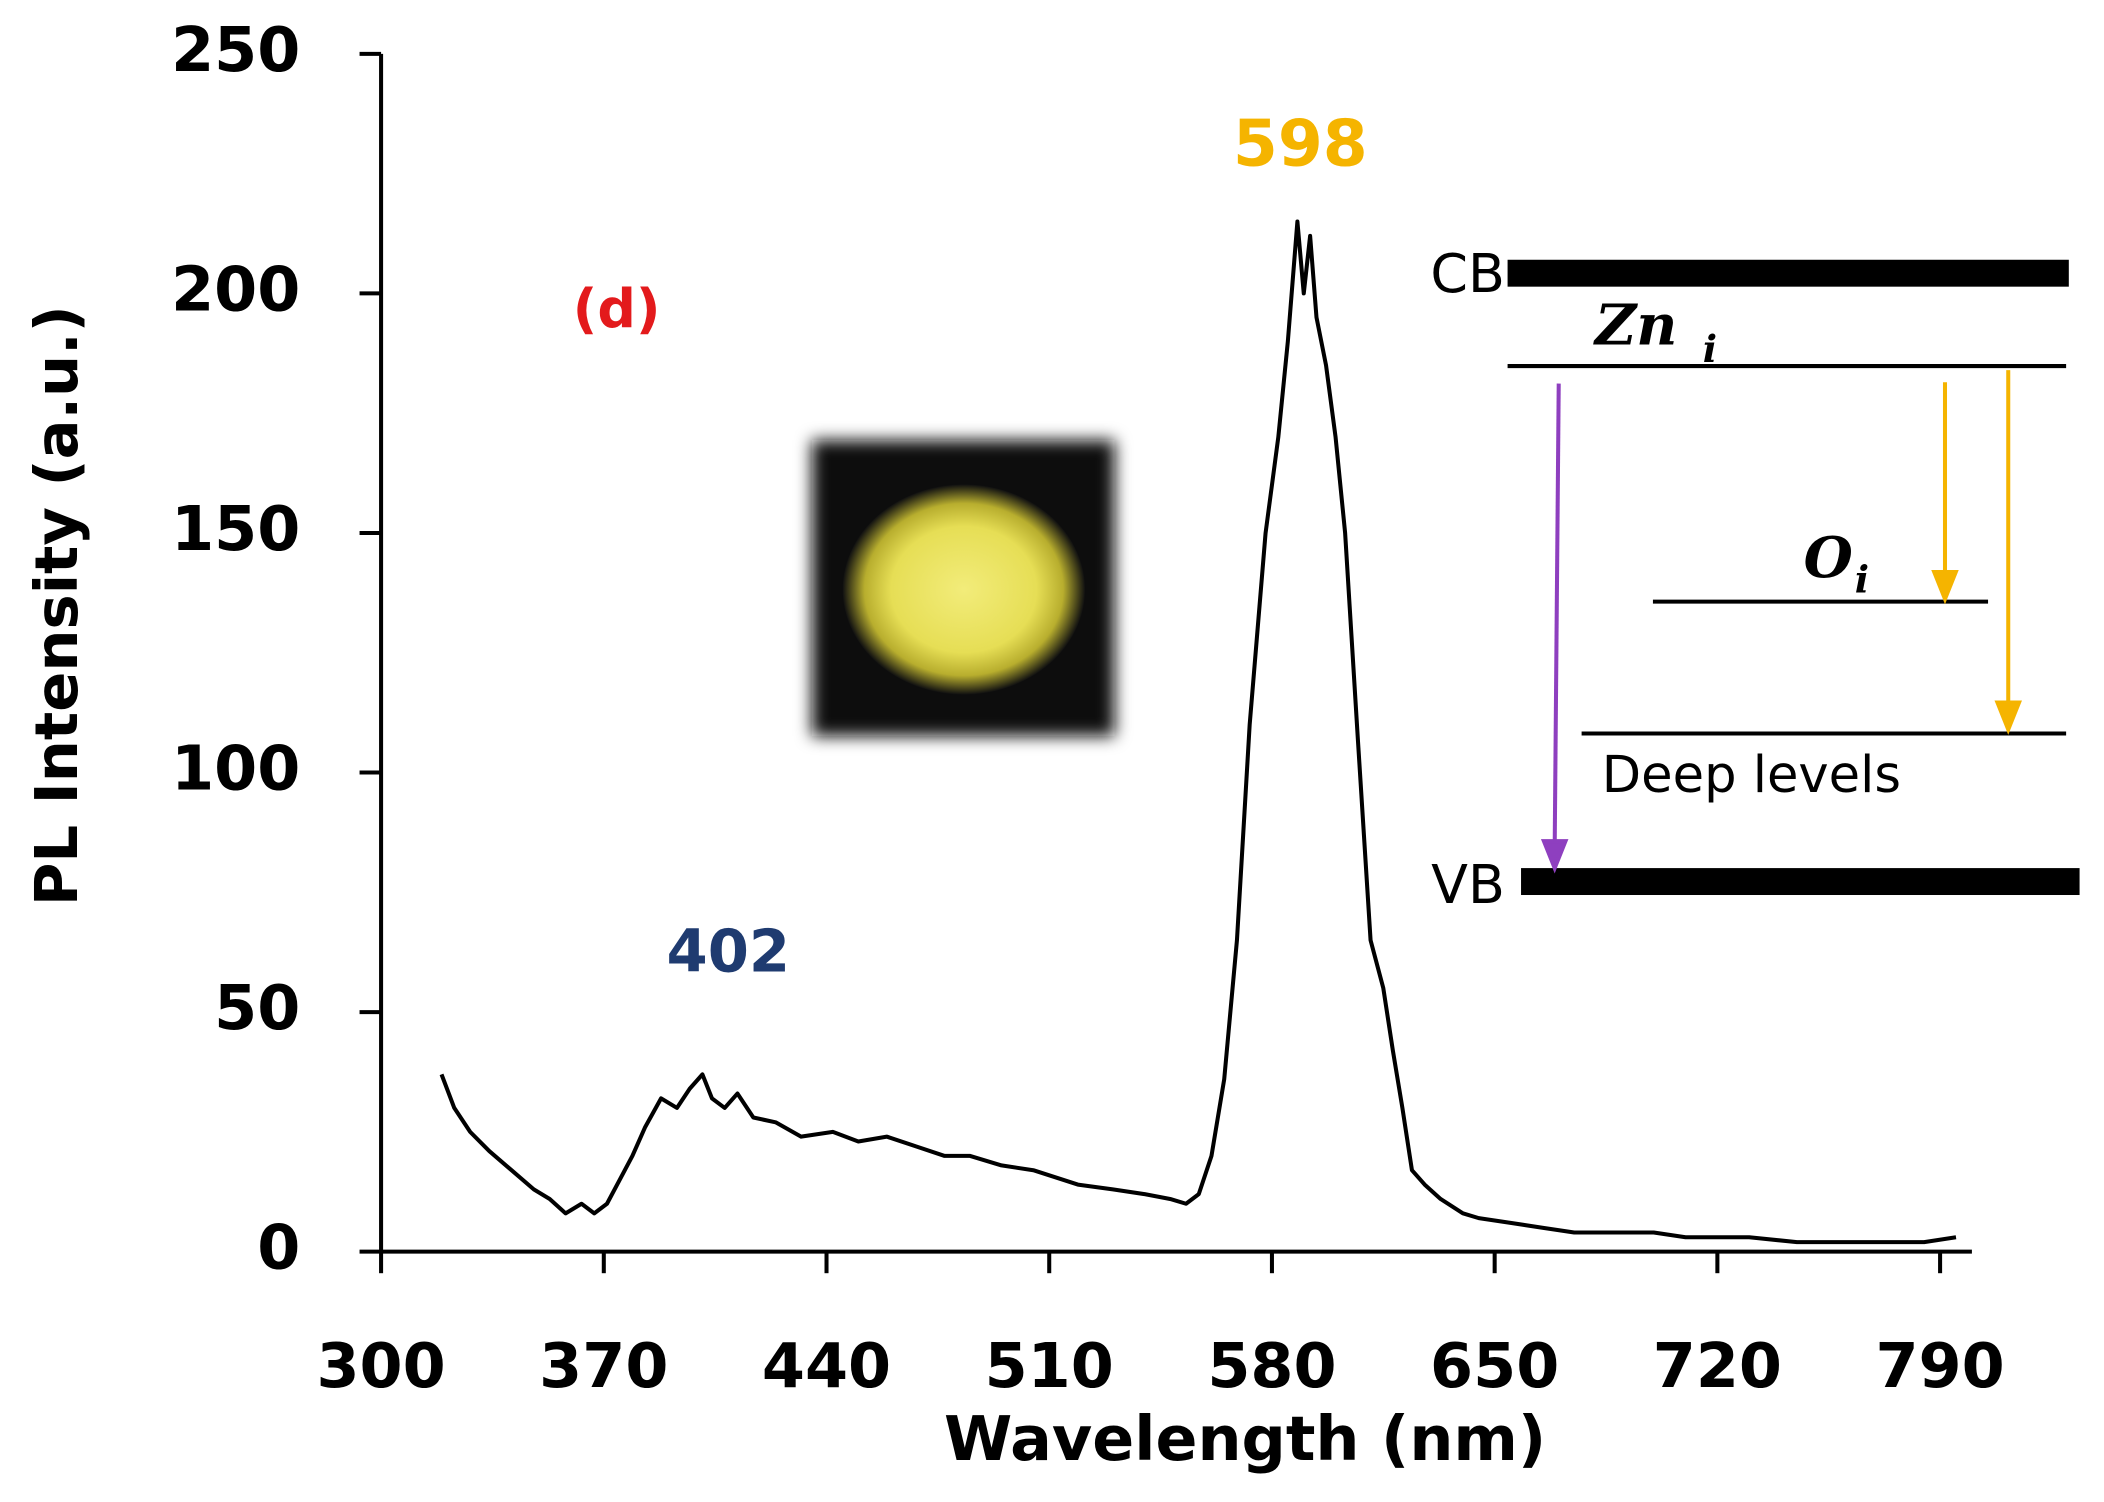 The width and height of the screenshot is (2104, 1502). What do you see at coordinates (257, 1008) in the screenshot?
I see `y-tick-label: 50` at bounding box center [257, 1008].